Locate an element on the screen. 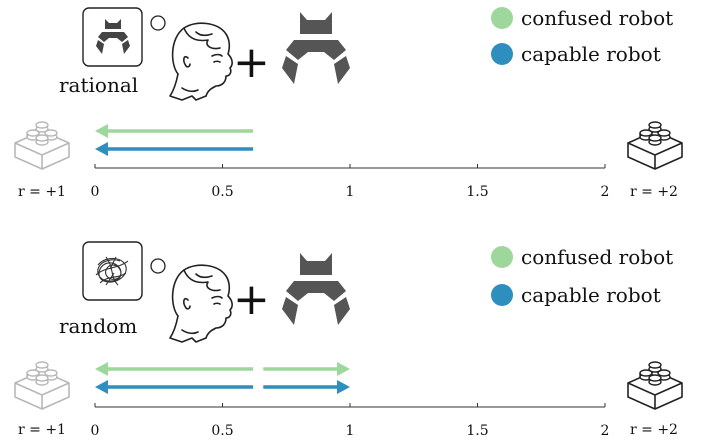  thought-box is located at coordinates (112, 271).